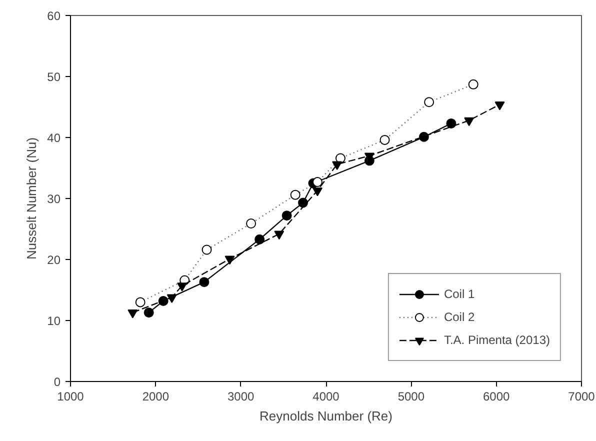 Image resolution: width=596 pixels, height=441 pixels. Describe the element at coordinates (54, 138) in the screenshot. I see `y-tick-label: 40` at that location.